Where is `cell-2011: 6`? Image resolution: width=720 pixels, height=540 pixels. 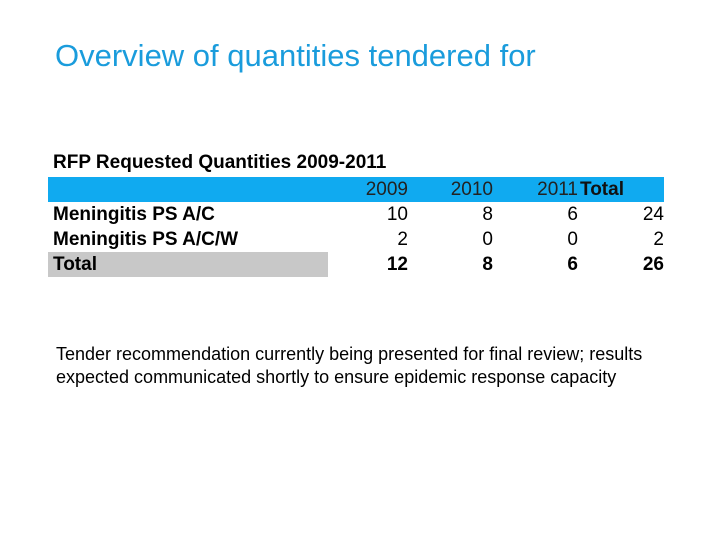
cell-2011: 6 is located at coordinates (572, 214).